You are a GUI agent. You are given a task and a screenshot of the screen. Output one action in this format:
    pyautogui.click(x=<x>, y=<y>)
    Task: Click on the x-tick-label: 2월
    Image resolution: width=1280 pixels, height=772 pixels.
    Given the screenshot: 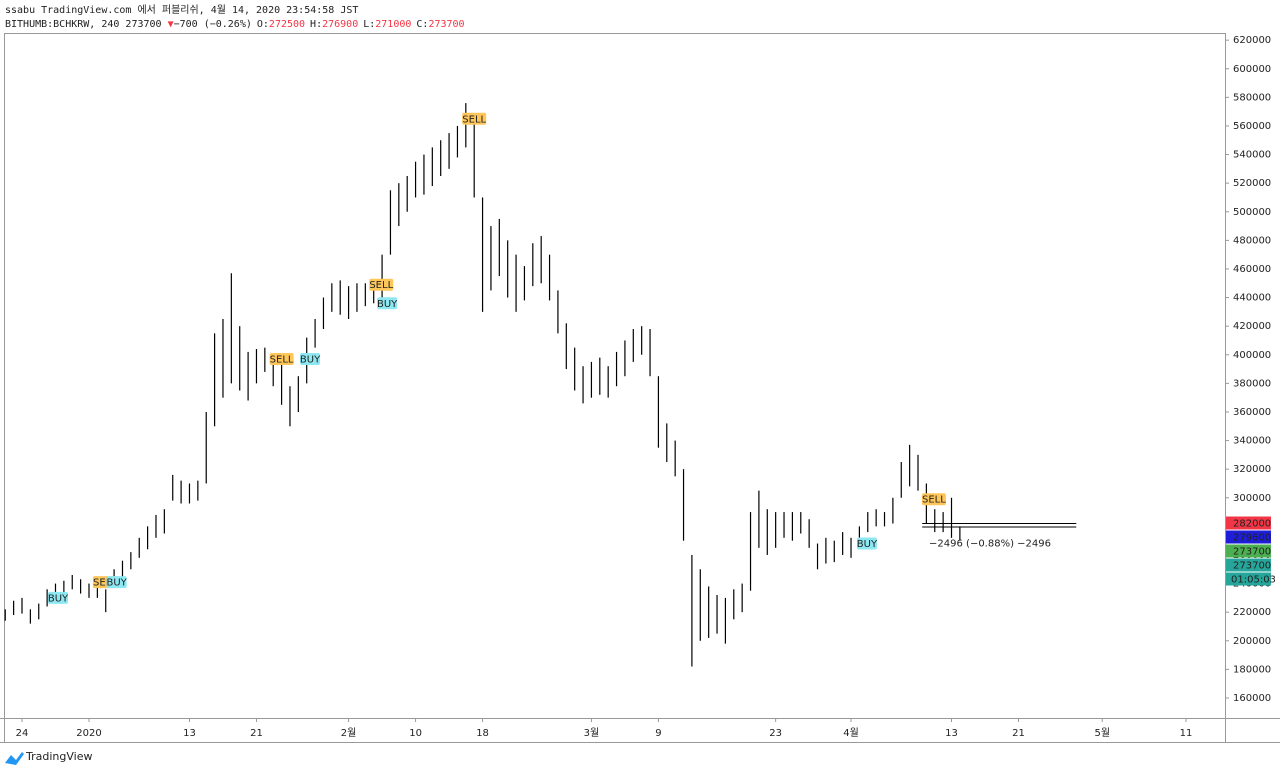 What is the action you would take?
    pyautogui.click(x=349, y=733)
    